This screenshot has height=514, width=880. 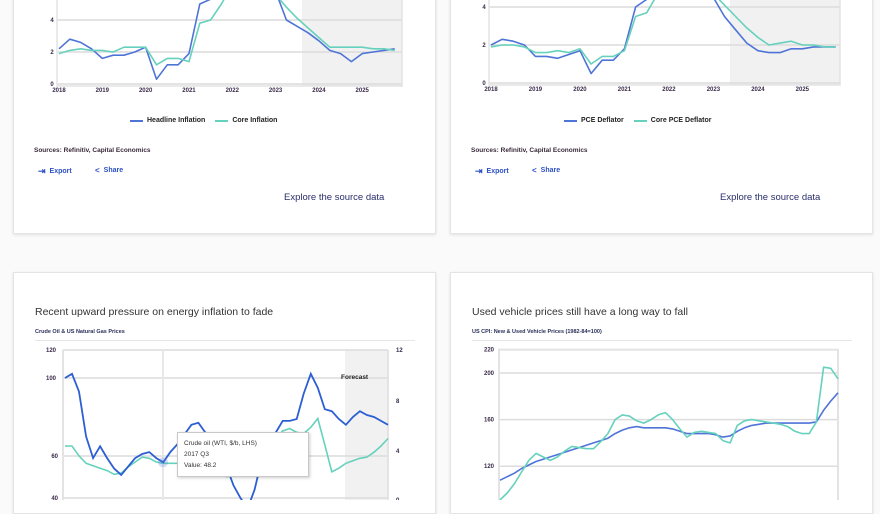 I want to click on legend-label-core-pce: Core PCE Deflator, so click(x=681, y=120).